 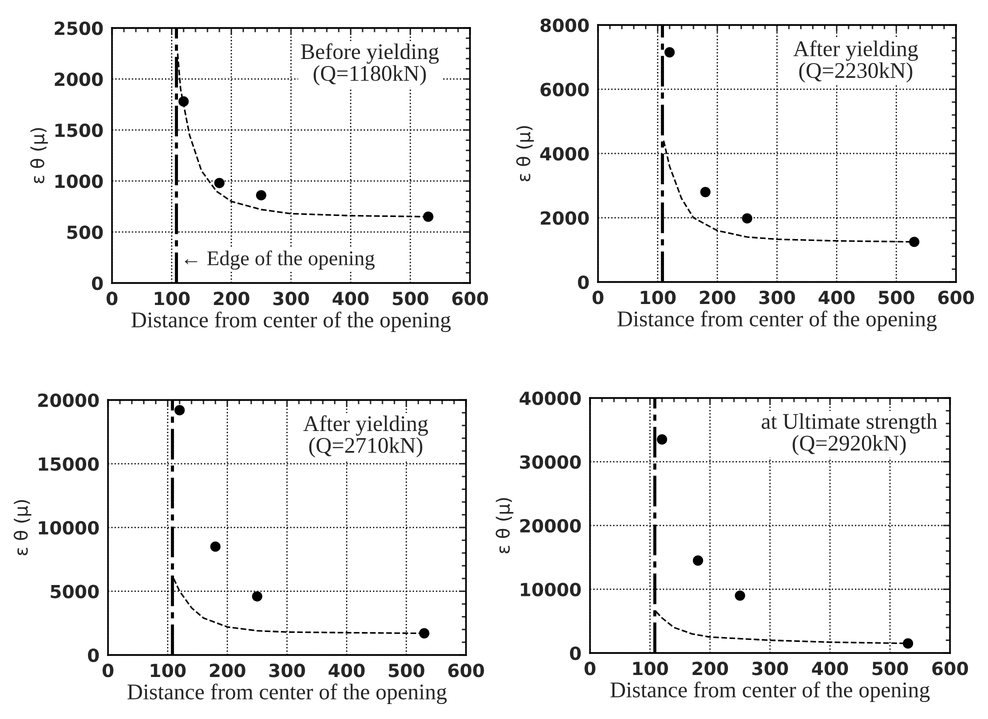 I want to click on text: After yielding (Q=2230kN), so click(x=855, y=61).